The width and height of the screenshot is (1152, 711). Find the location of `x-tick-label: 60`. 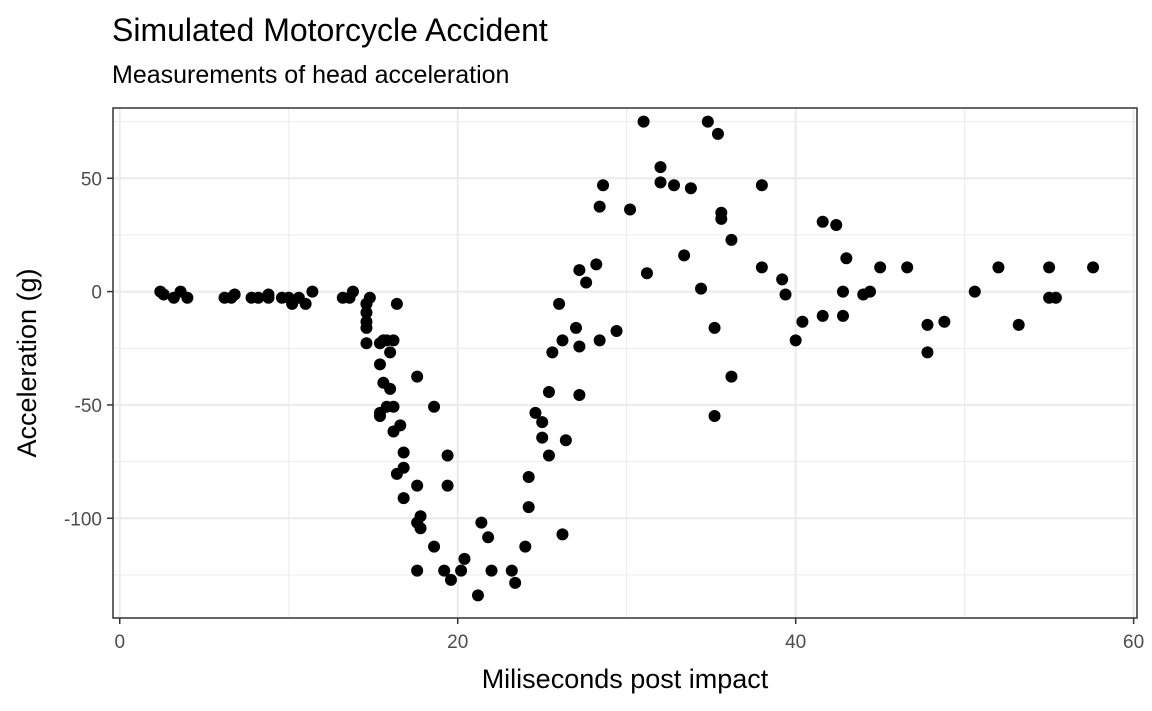

x-tick-label: 60 is located at coordinates (1133, 642).